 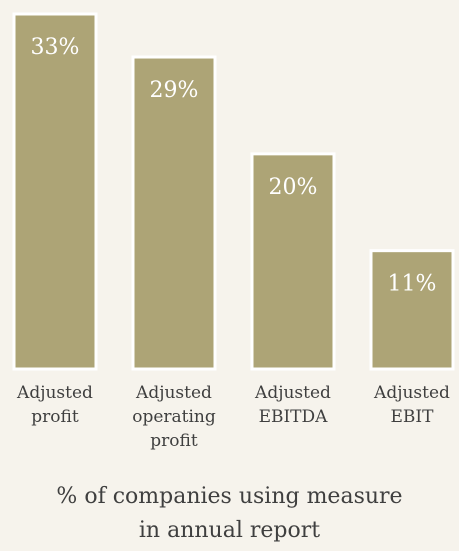 I want to click on bar-value-label-1: 29%, so click(x=174, y=90).